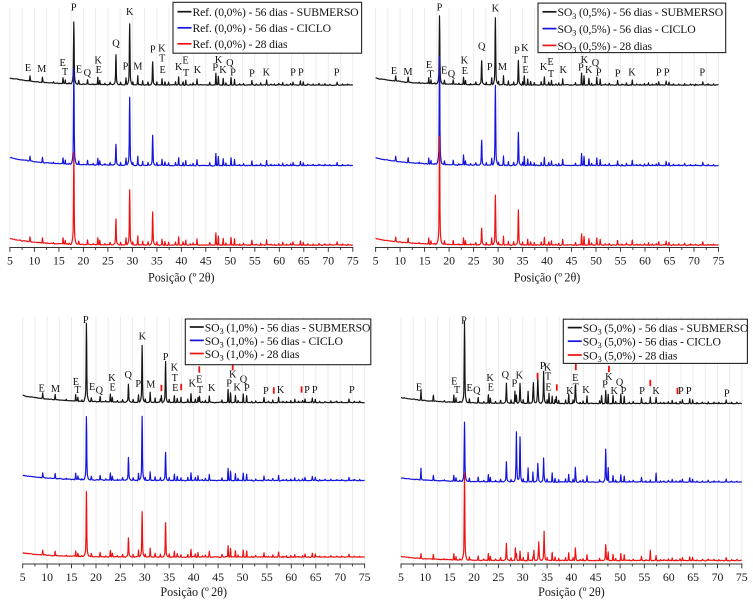 This screenshot has height=605, width=753. What do you see at coordinates (206, 260) in the screenshot?
I see `svg-text: 45` at bounding box center [206, 260].